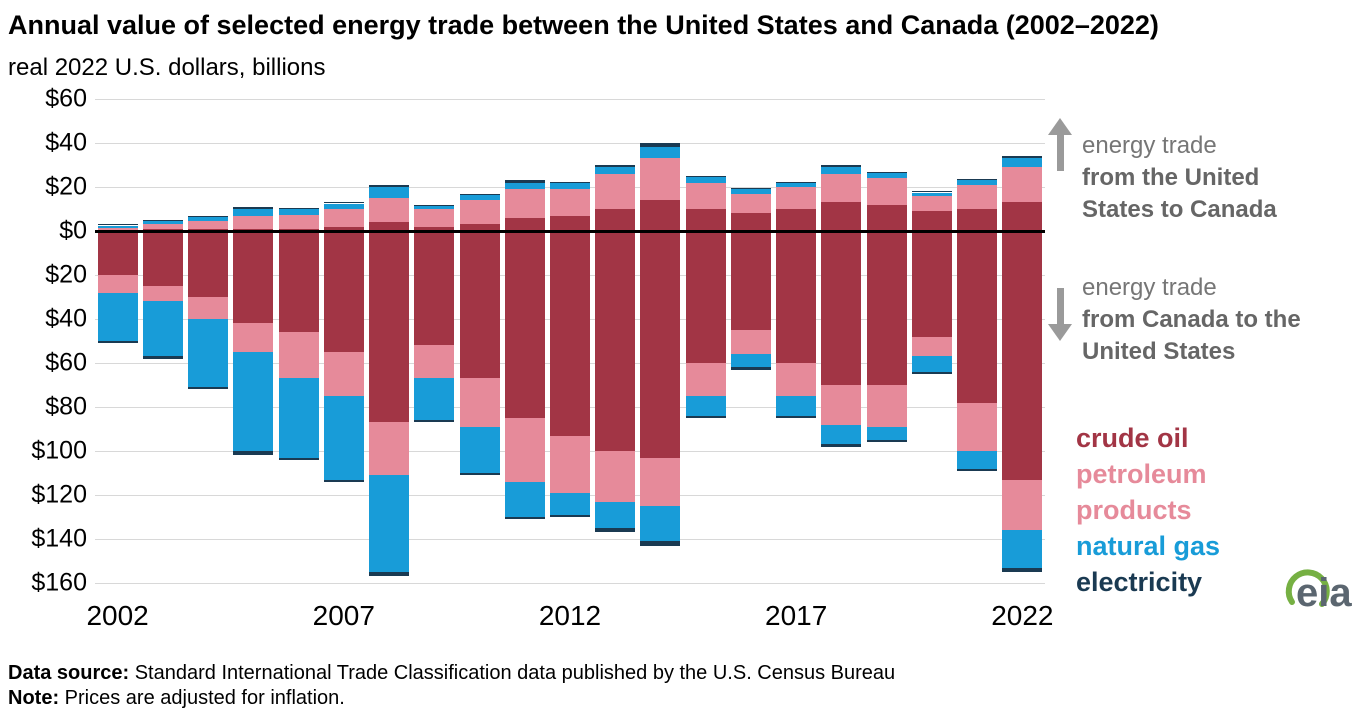 The image size is (1360, 714). Describe the element at coordinates (162, 329) in the screenshot. I see `bar-segment-natural-gas-down-2003` at that location.